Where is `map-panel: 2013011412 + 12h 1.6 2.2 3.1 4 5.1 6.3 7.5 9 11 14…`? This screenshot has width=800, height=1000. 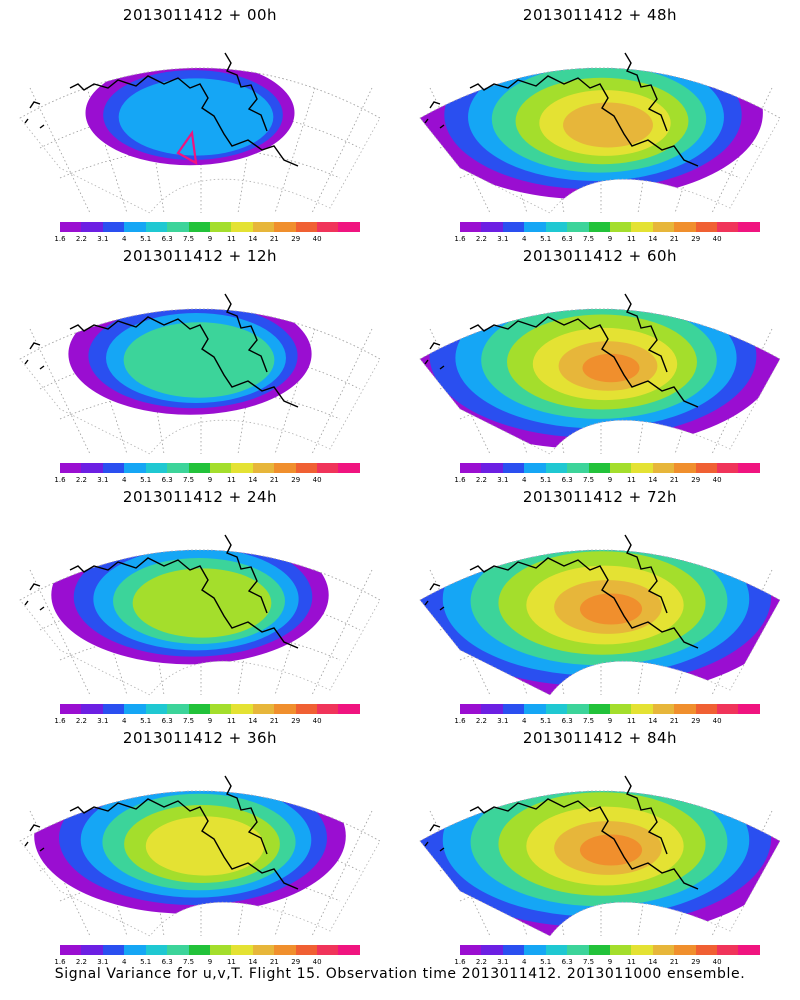 map-panel: 2013011412 + 12h 1.6 2.2 3.1 4 5.1 6.3 7.5 9 11 14… is located at coordinates (200, 364).